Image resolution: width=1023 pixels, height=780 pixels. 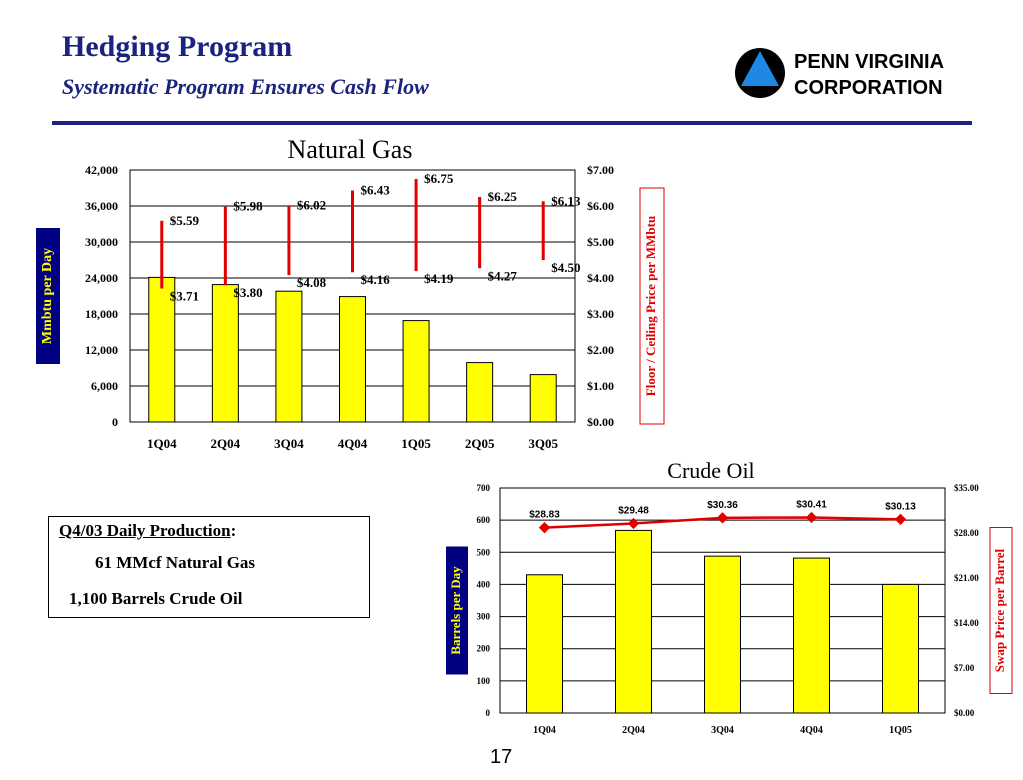 I want to click on y2-axis-label: Swap Price per Barrel, so click(x=999, y=610).